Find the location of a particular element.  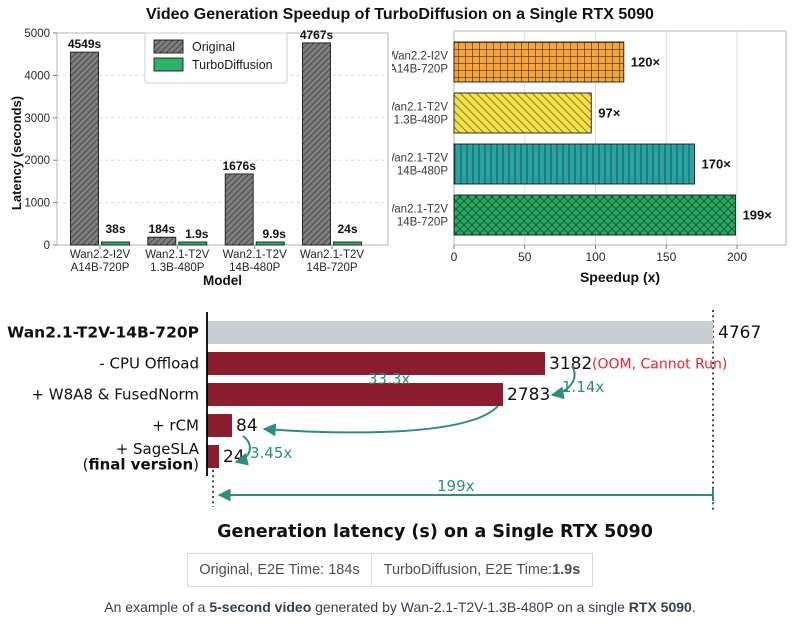

y-tick-label: 1000 is located at coordinates (37, 204).